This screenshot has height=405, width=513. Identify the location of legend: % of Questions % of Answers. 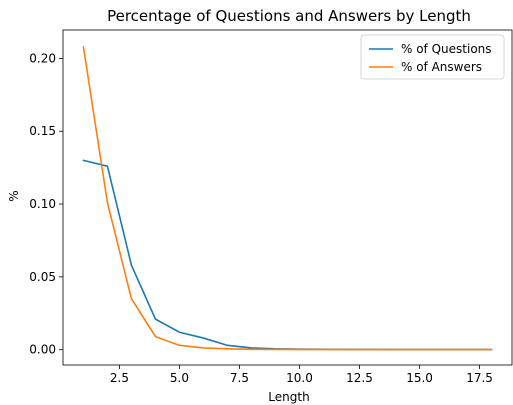
(432, 57).